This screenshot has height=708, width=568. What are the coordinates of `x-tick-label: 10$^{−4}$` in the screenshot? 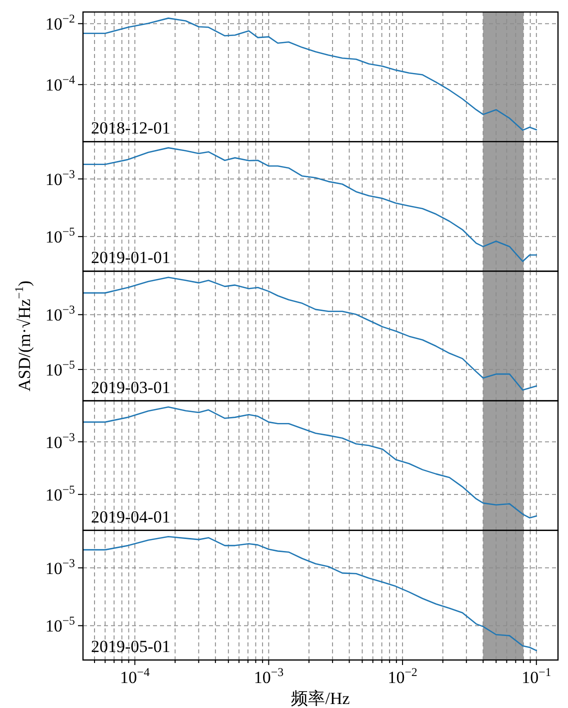 It's located at (135, 676).